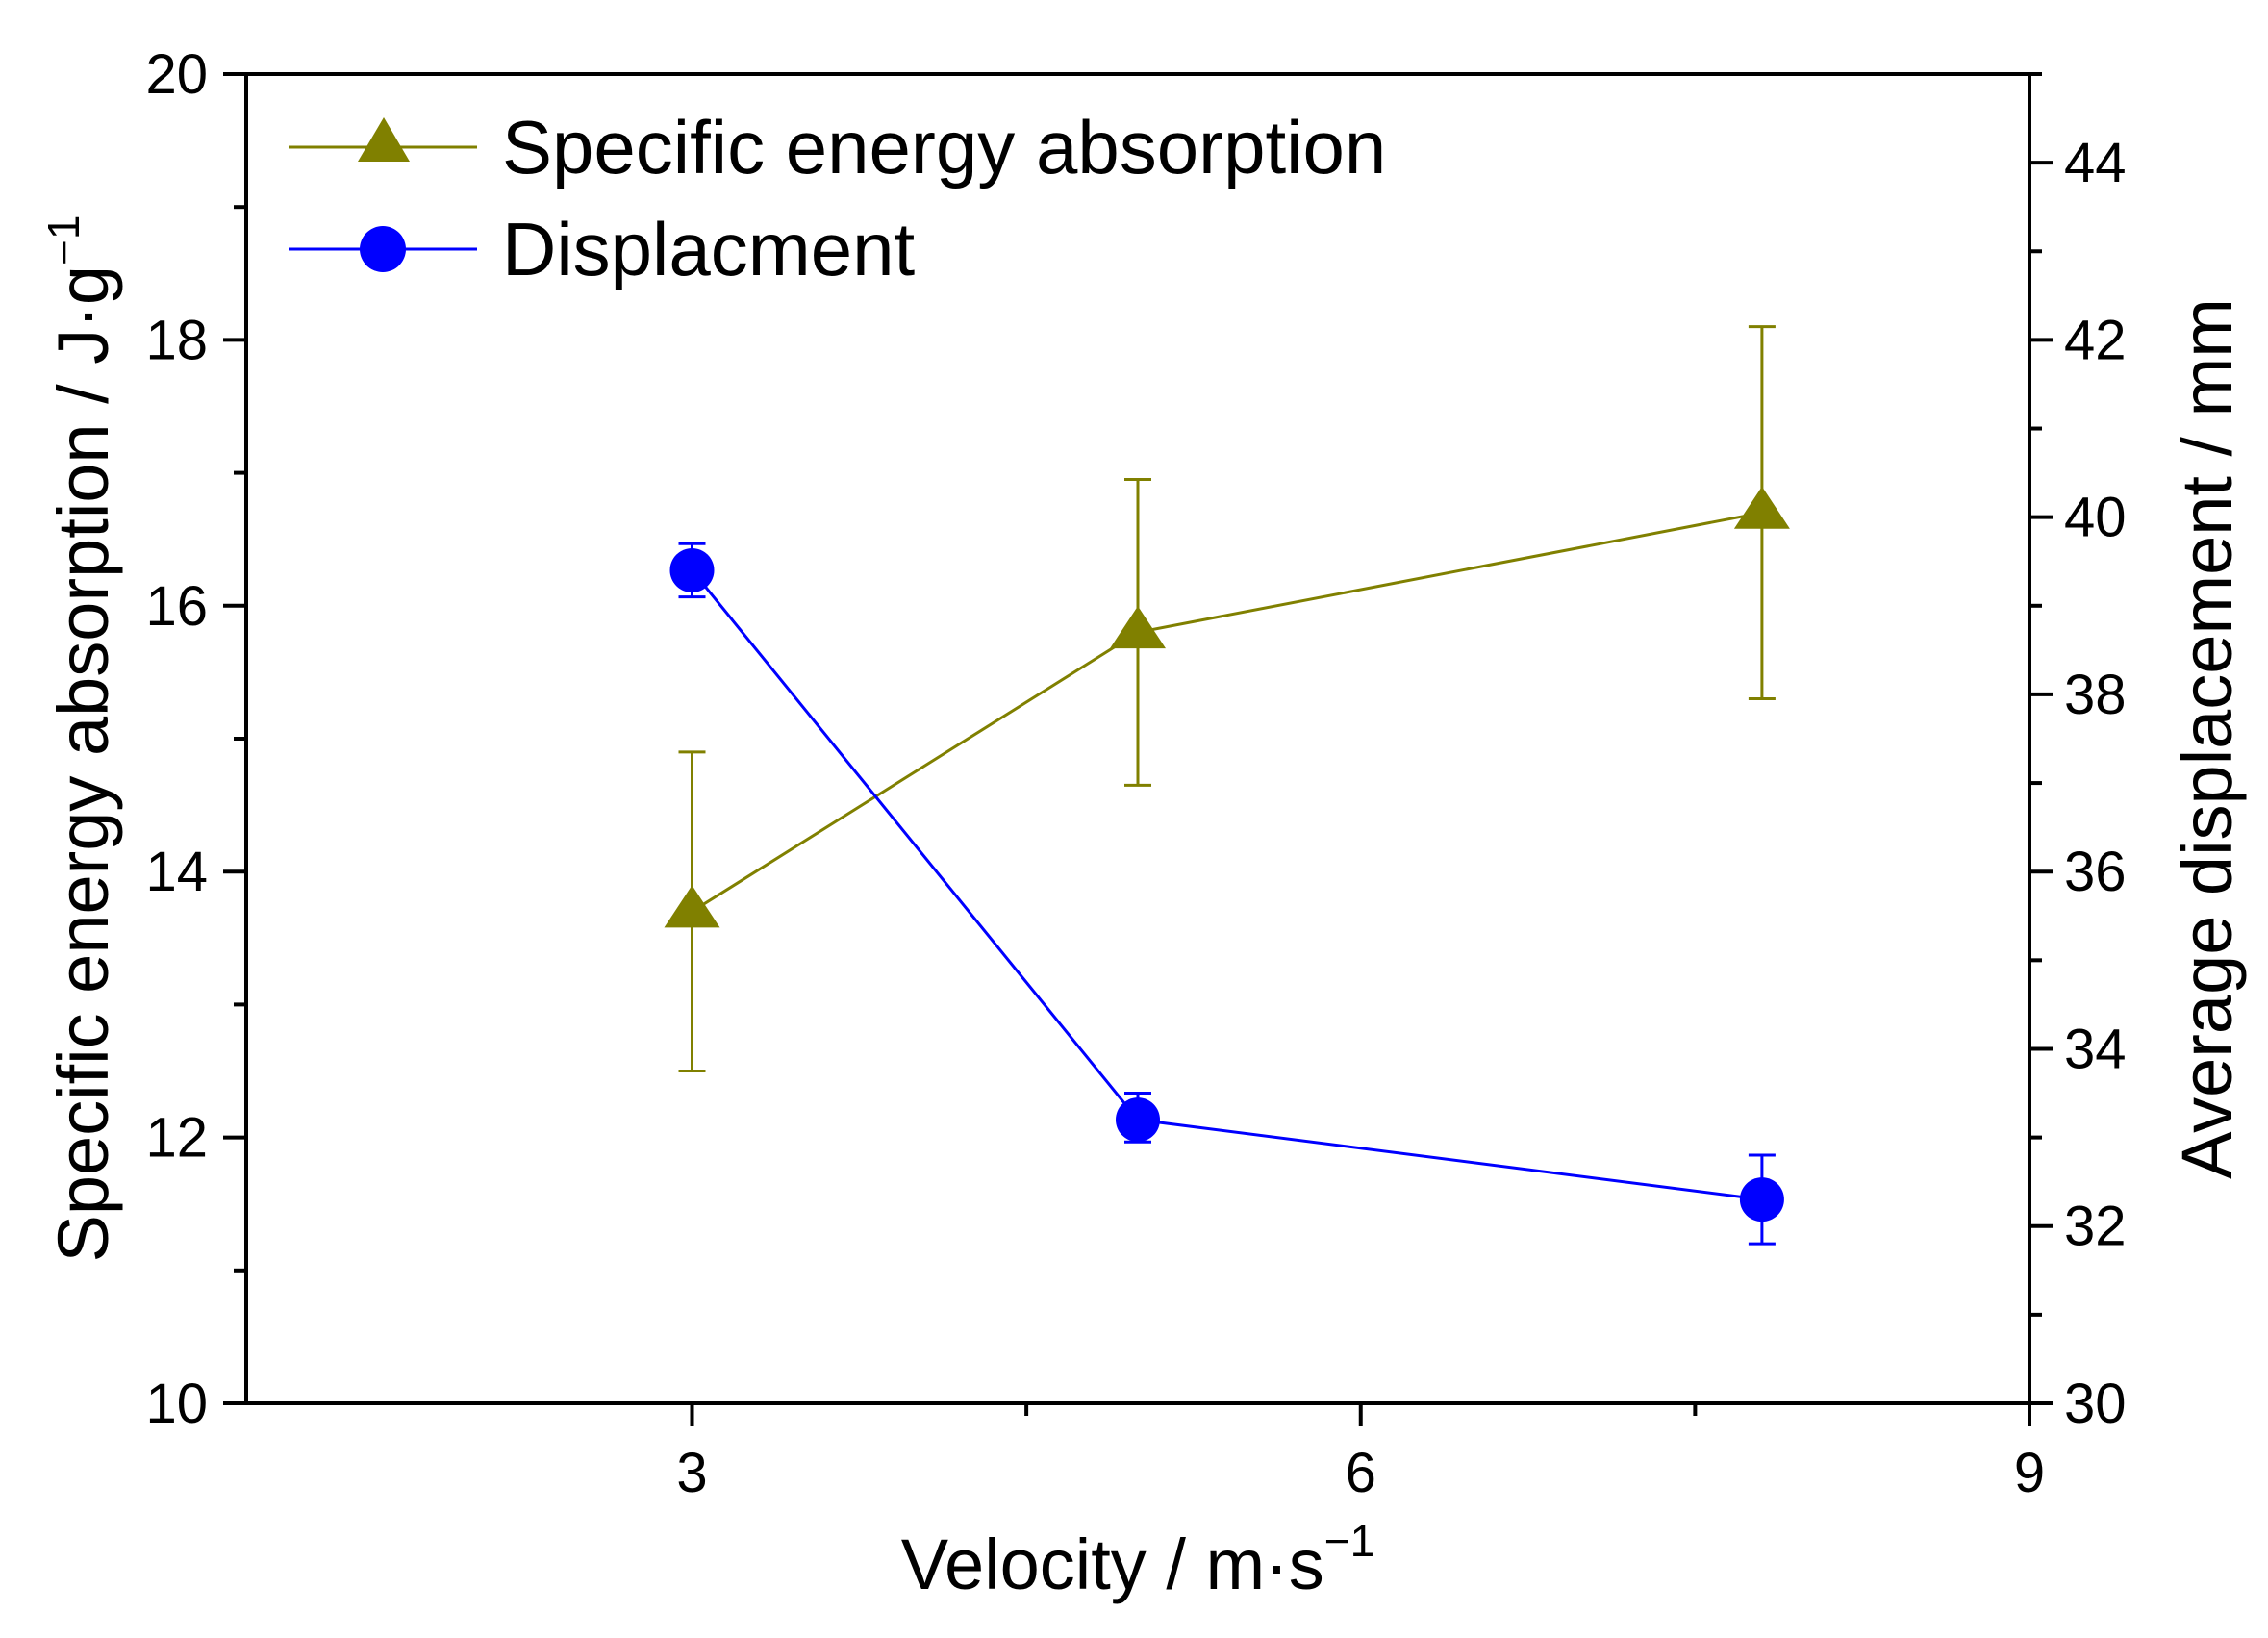  Describe the element at coordinates (177, 1139) in the screenshot. I see `y-left-tick-label: 12` at that location.